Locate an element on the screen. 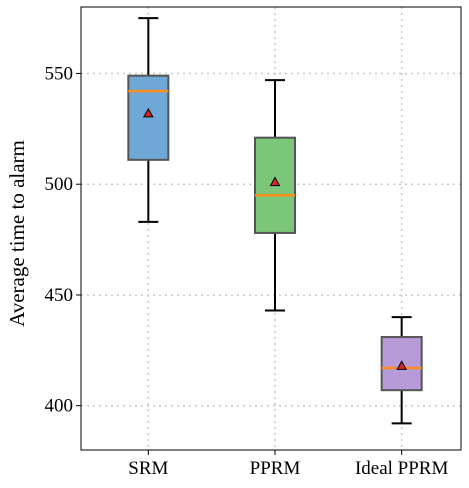  y-axis-label: Average time to alarm is located at coordinates (17, 233).